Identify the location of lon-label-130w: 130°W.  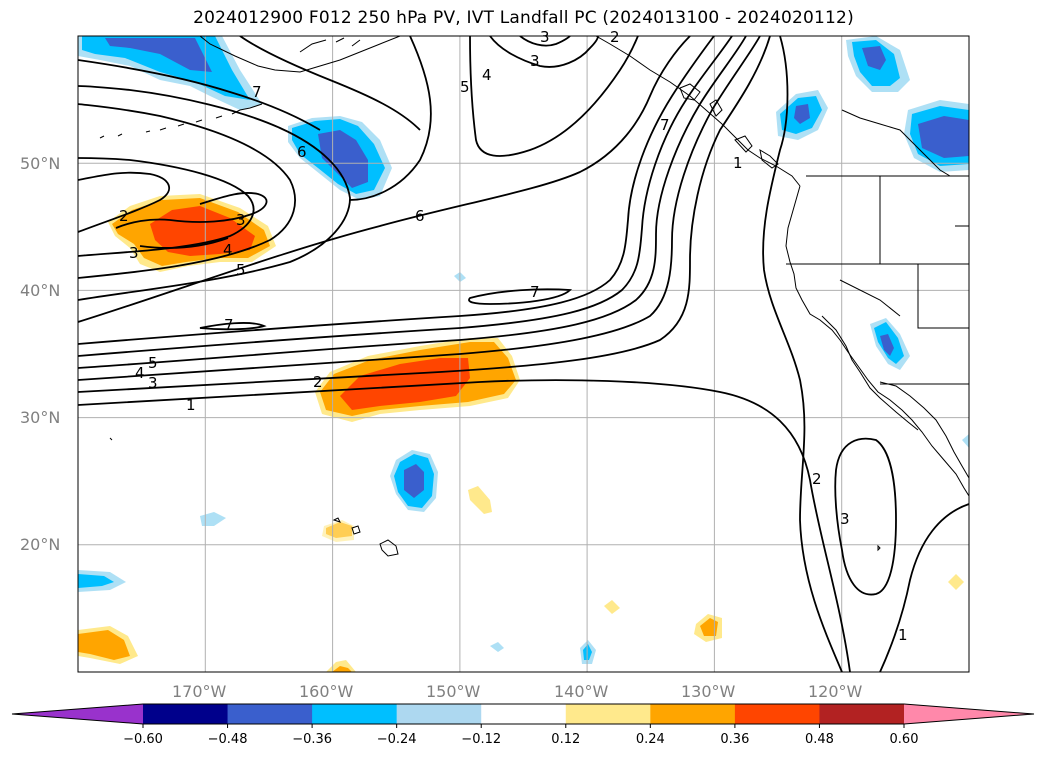
(708, 691).